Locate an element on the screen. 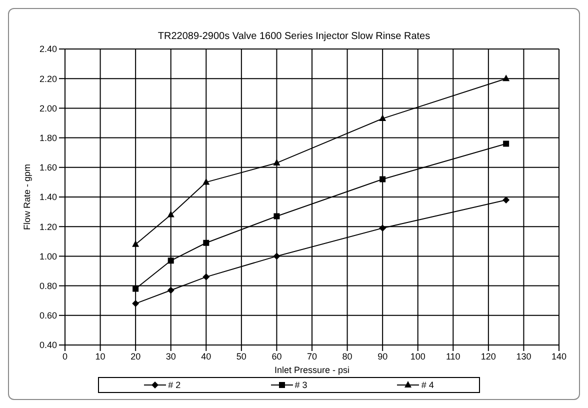  y-tick-label: 2.40 is located at coordinates (48, 49).